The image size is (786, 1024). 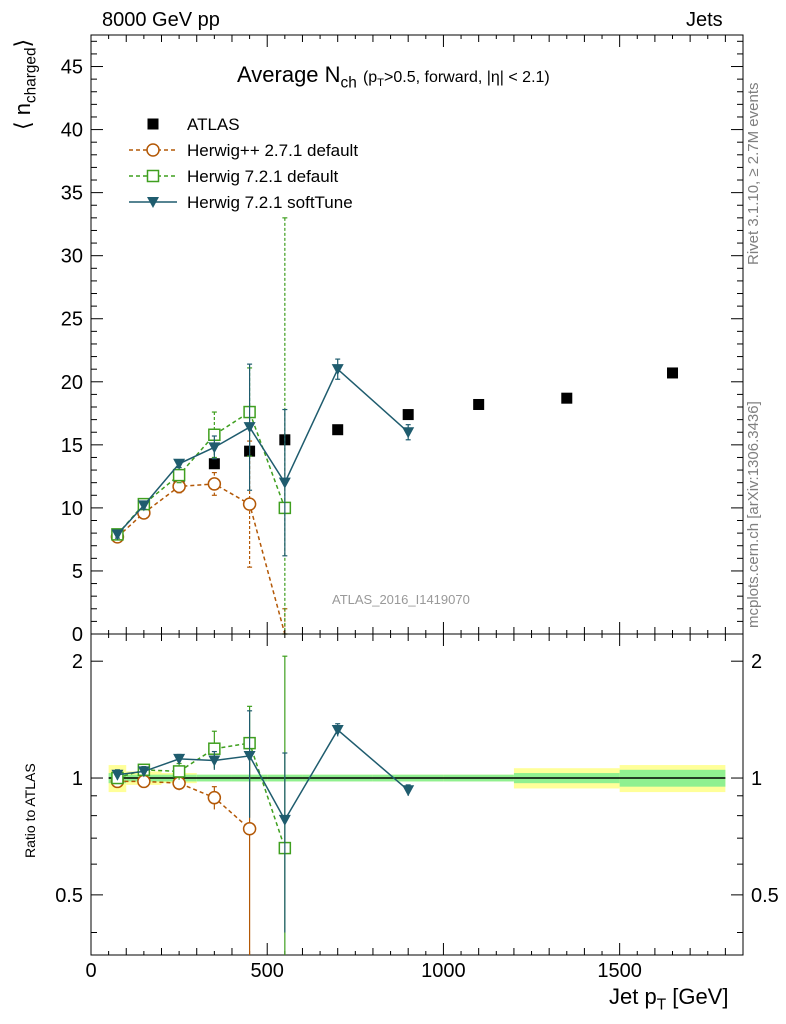 What do you see at coordinates (22, 116) in the screenshot?
I see `ylabel-open: ⟨ n` at bounding box center [22, 116].